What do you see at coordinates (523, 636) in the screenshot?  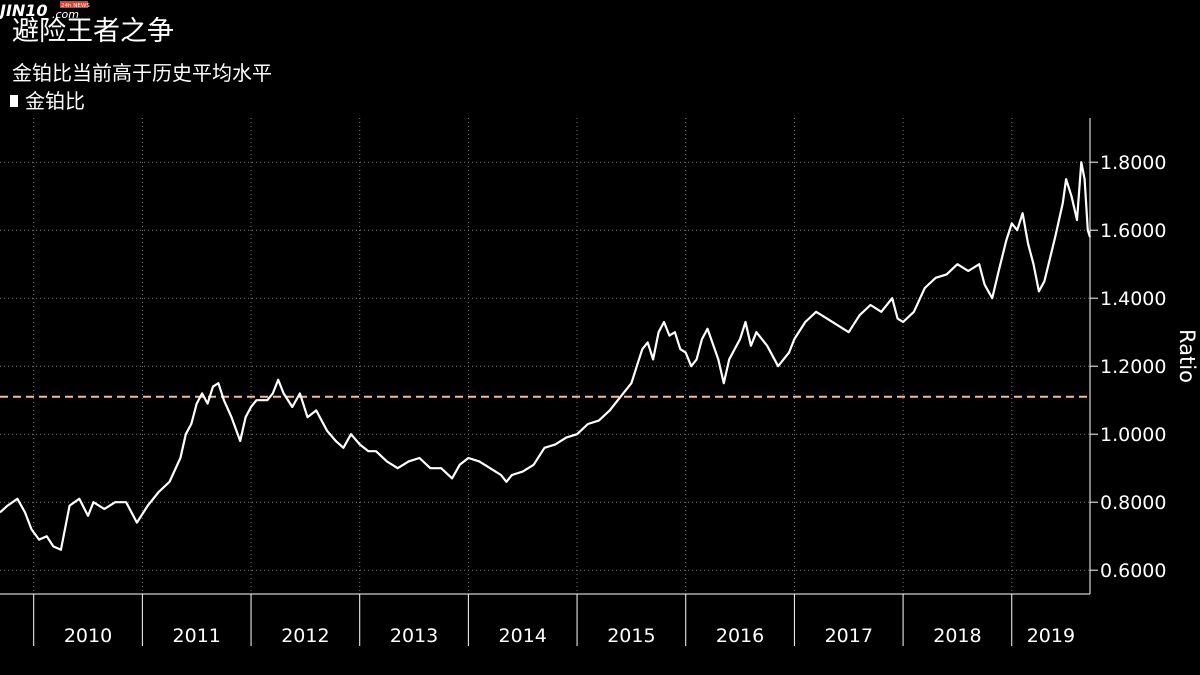 I see `x-tick-label-4: 2014` at bounding box center [523, 636].